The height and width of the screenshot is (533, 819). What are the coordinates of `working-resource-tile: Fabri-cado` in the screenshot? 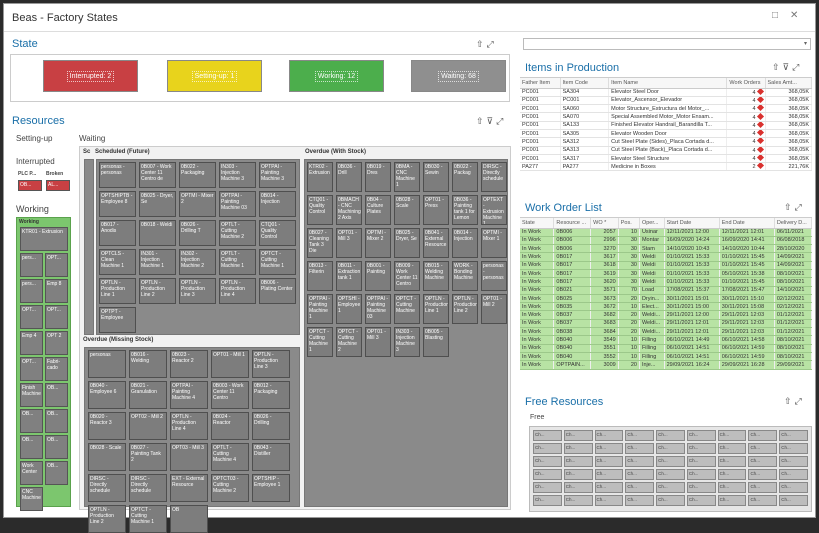 It's located at (56, 369).